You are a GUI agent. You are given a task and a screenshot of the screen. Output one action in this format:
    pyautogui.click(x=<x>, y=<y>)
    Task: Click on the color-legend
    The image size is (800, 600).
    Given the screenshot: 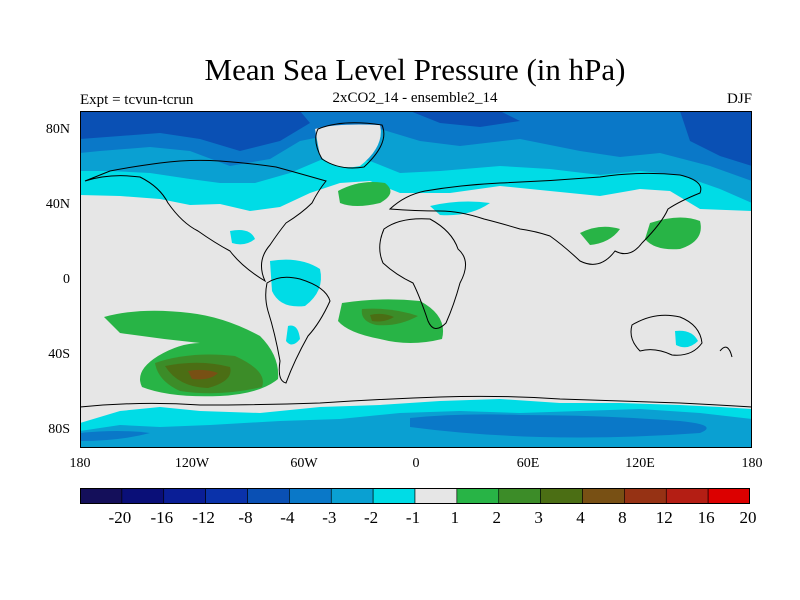 What is the action you would take?
    pyautogui.click(x=415, y=496)
    